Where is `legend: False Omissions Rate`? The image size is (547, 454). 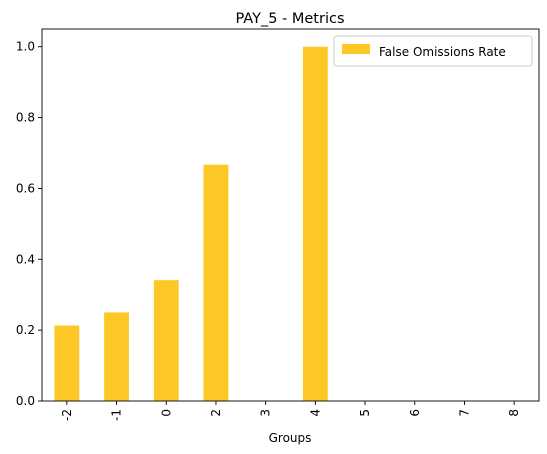 legend: False Omissions Rate is located at coordinates (433, 51).